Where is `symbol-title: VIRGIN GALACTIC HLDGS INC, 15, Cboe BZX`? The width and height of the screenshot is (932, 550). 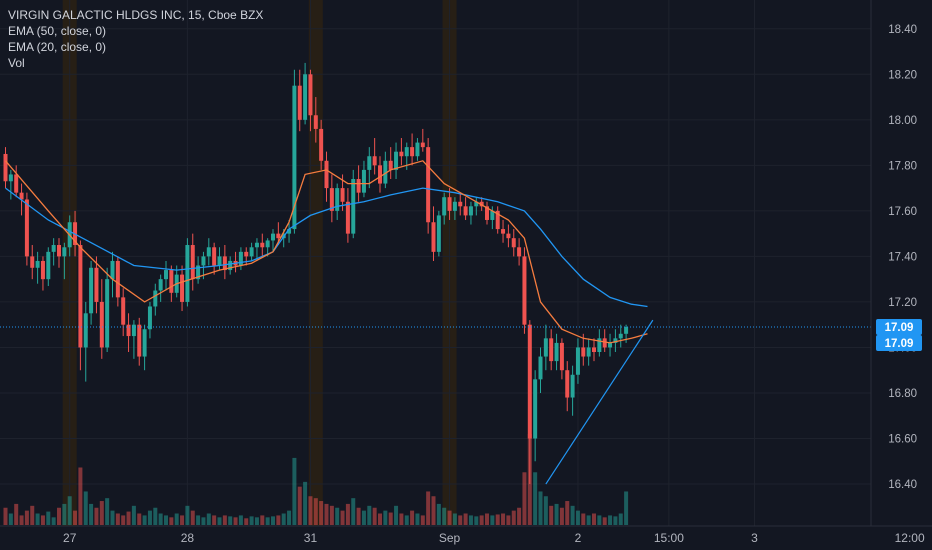
symbol-title: VIRGIN GALACTIC HLDGS INC, 15, Cboe BZX is located at coordinates (136, 15).